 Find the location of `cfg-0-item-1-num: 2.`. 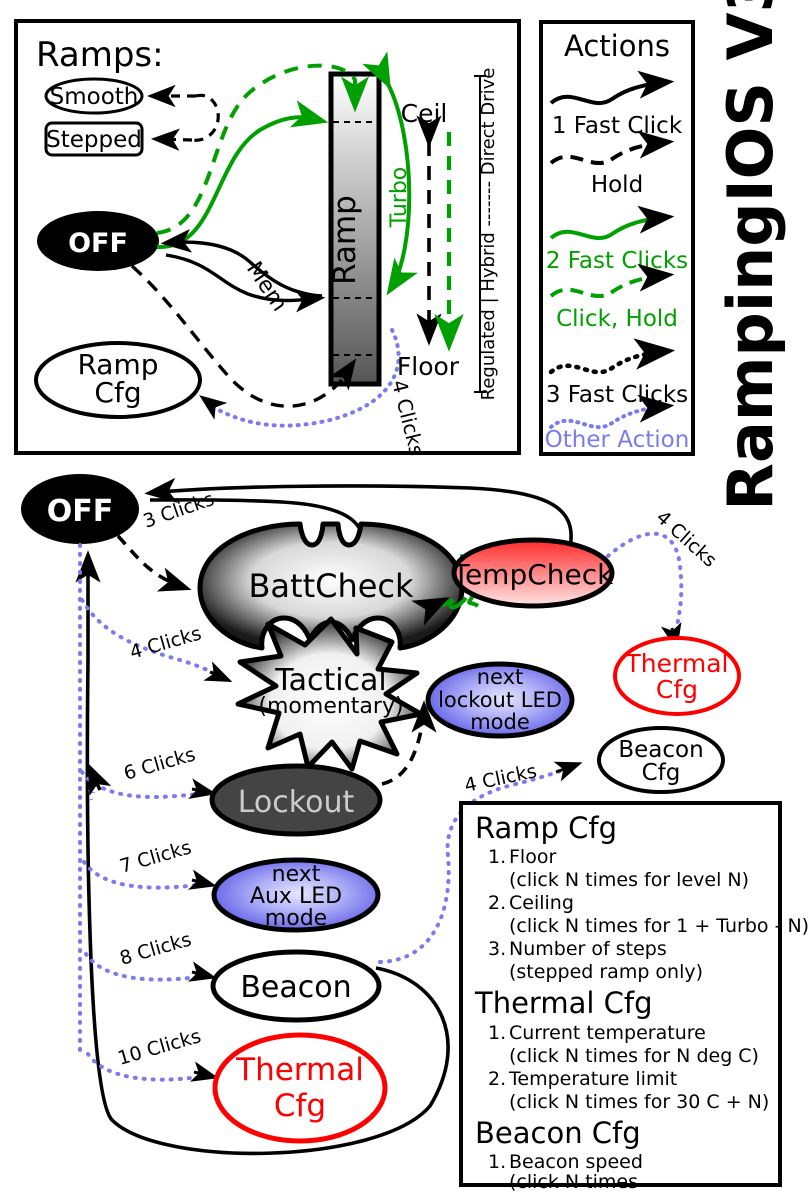

cfg-0-item-1-num: 2. is located at coordinates (497, 903).